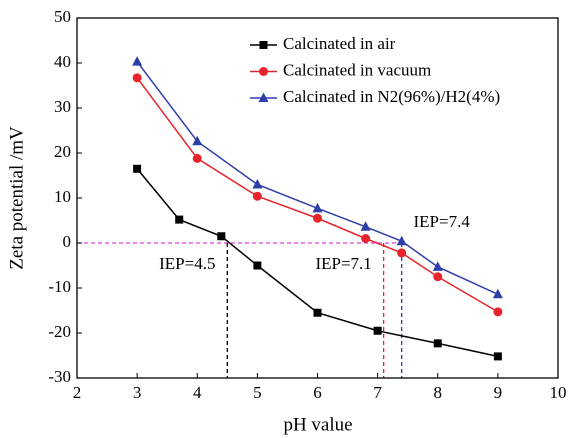 The image size is (576, 438). What do you see at coordinates (498, 392) in the screenshot?
I see `x-tick-label: 9` at bounding box center [498, 392].